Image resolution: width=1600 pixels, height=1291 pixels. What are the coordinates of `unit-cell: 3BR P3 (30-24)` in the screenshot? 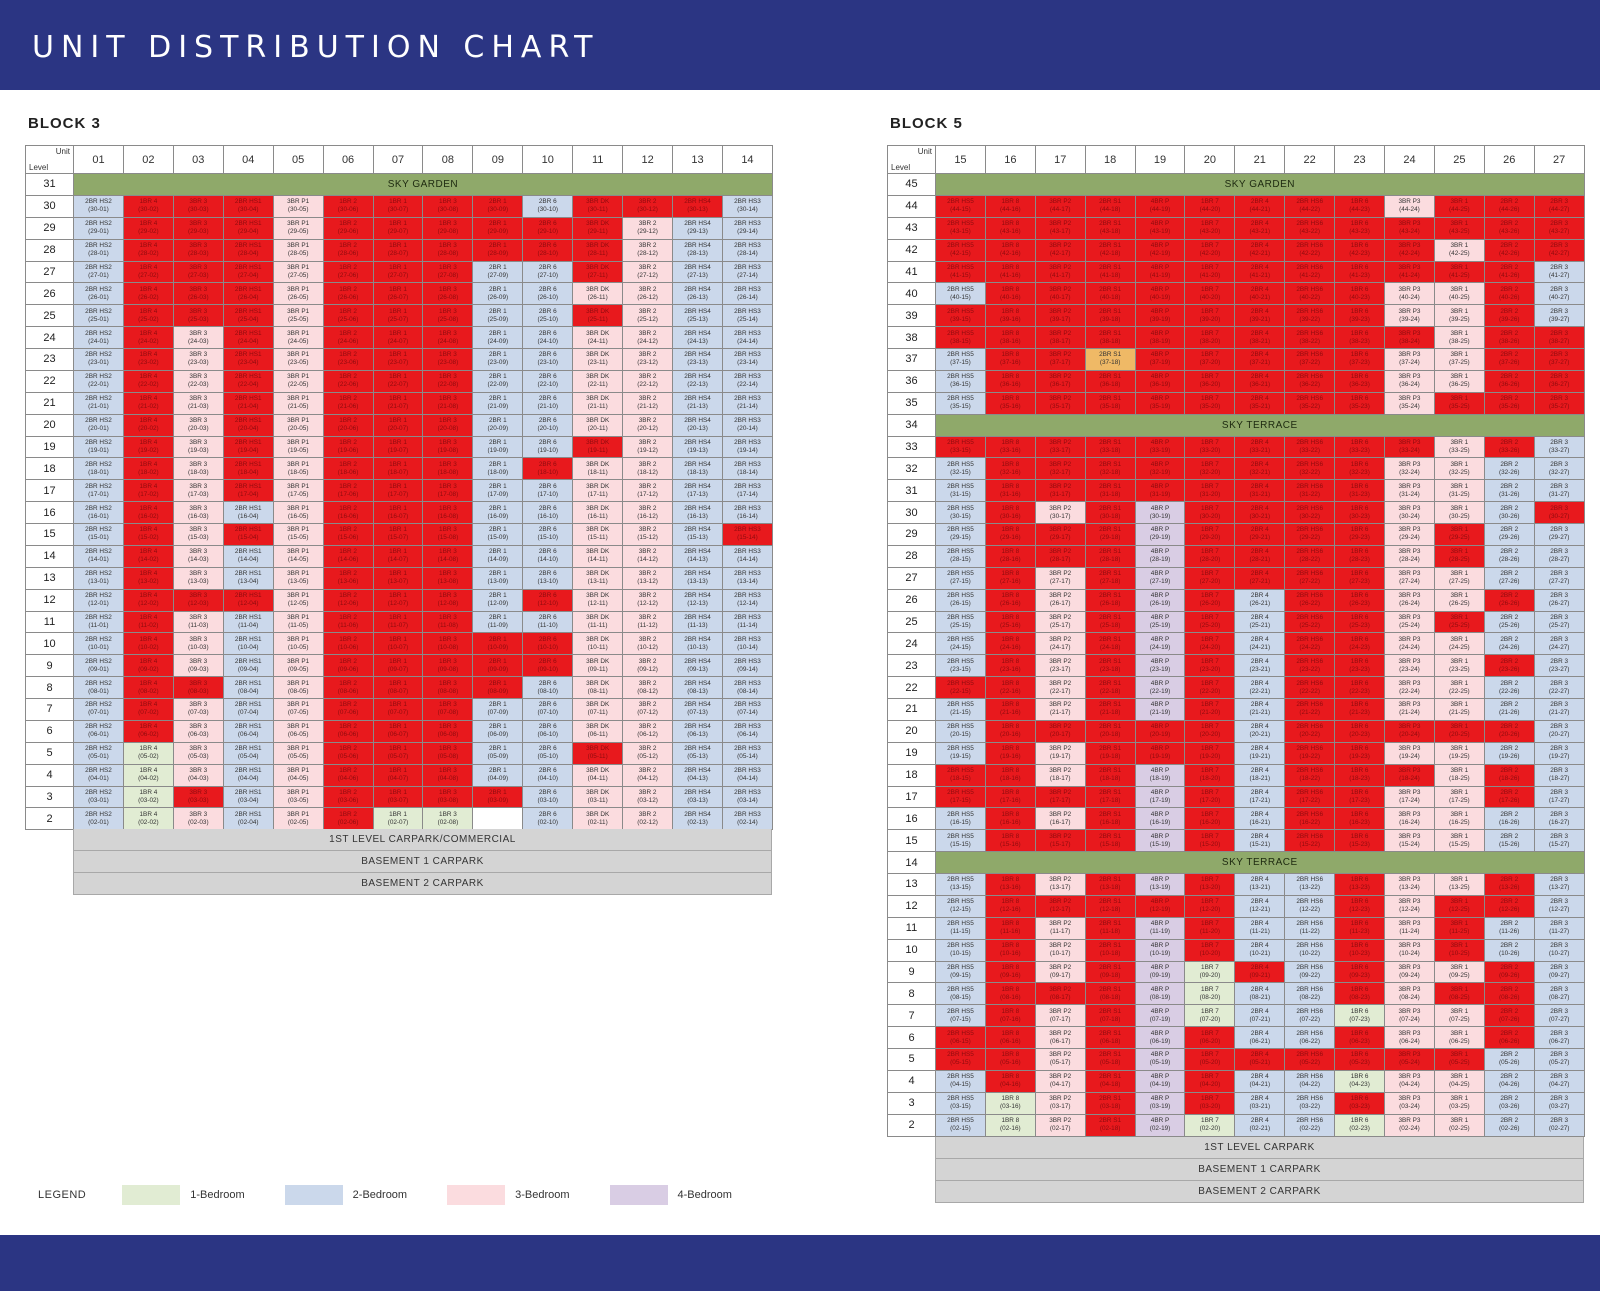 It's located at (1409, 512).